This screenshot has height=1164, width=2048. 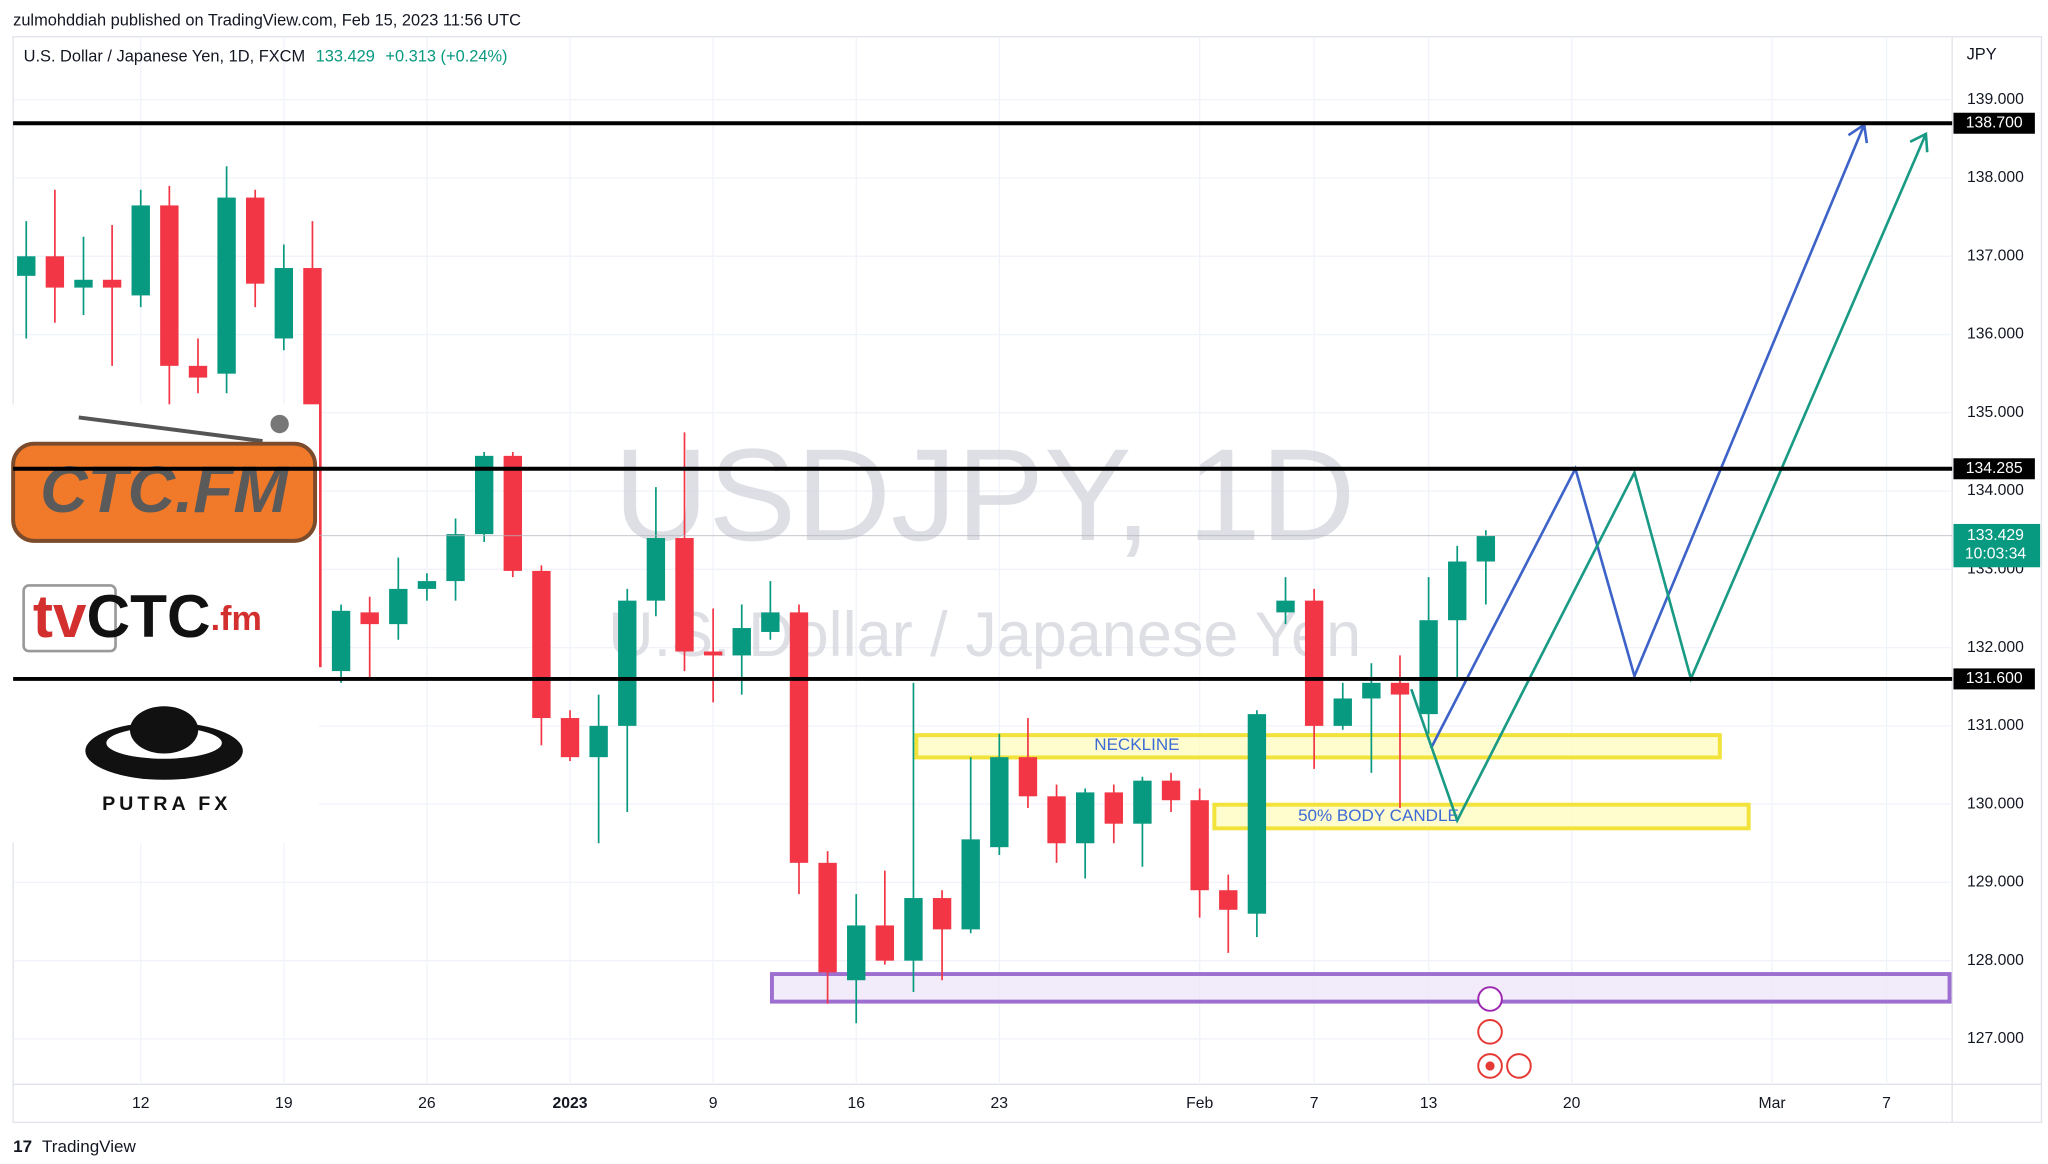 I want to click on footer: 17 TradingView, so click(x=74, y=1146).